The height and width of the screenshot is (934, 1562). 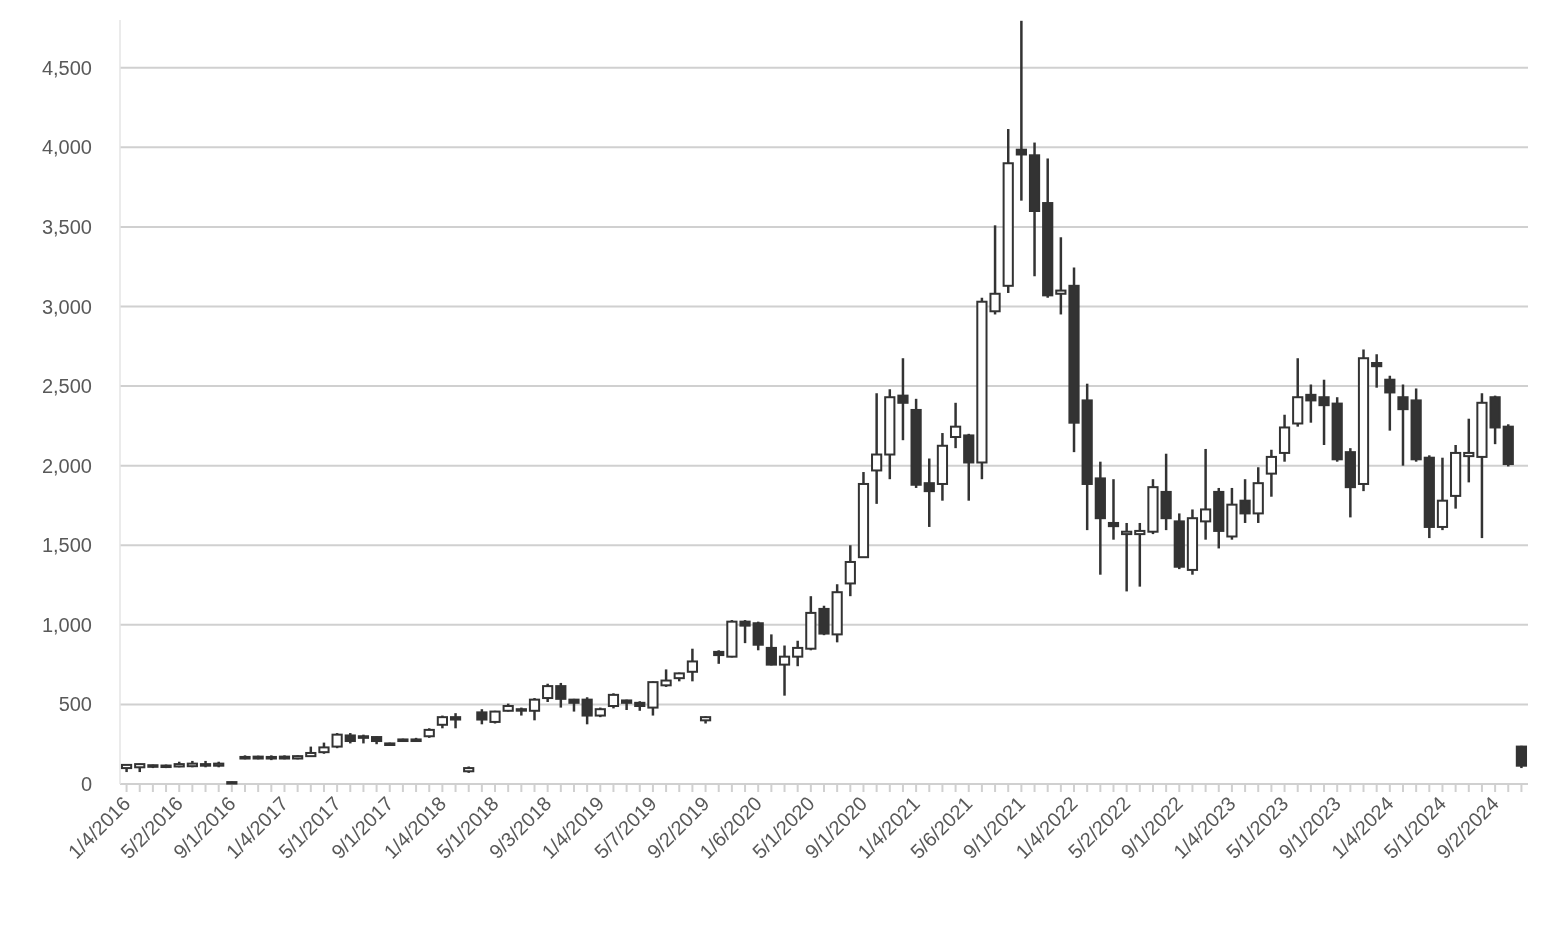 I want to click on y-tick-label: 1,500, so click(x=66, y=545).